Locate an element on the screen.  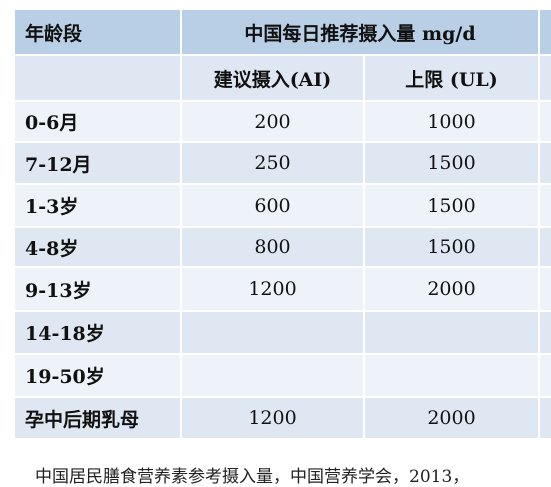
table-cell: 7-12月 is located at coordinates (98, 164).